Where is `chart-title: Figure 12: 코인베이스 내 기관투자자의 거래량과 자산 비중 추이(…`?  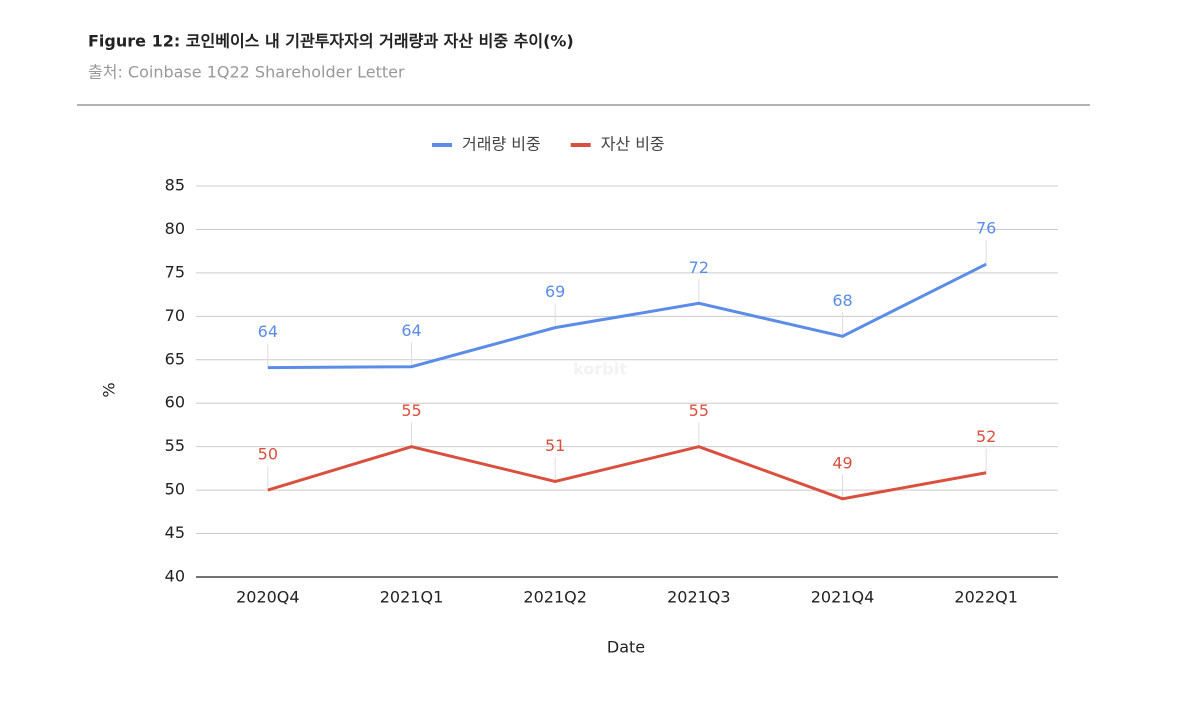 chart-title: Figure 12: 코인베이스 내 기관투자자의 거래량과 자산 비중 추이(… is located at coordinates (331, 41).